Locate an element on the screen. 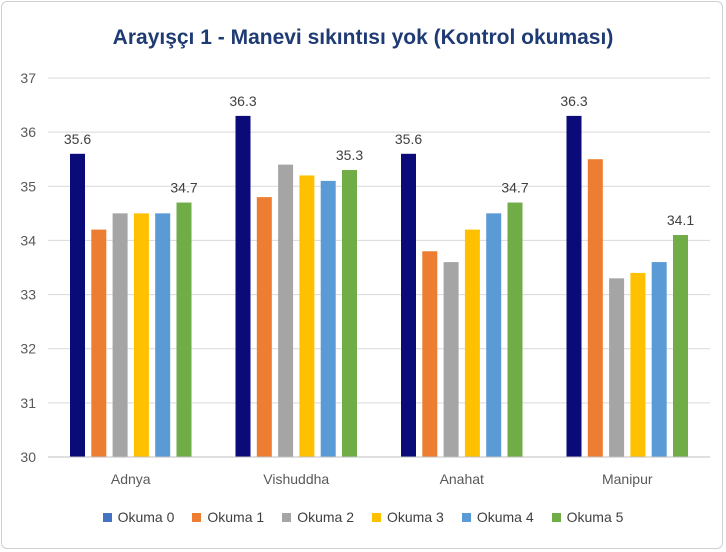 The width and height of the screenshot is (726, 552). legend-item: Okuma 0 is located at coordinates (138, 517).